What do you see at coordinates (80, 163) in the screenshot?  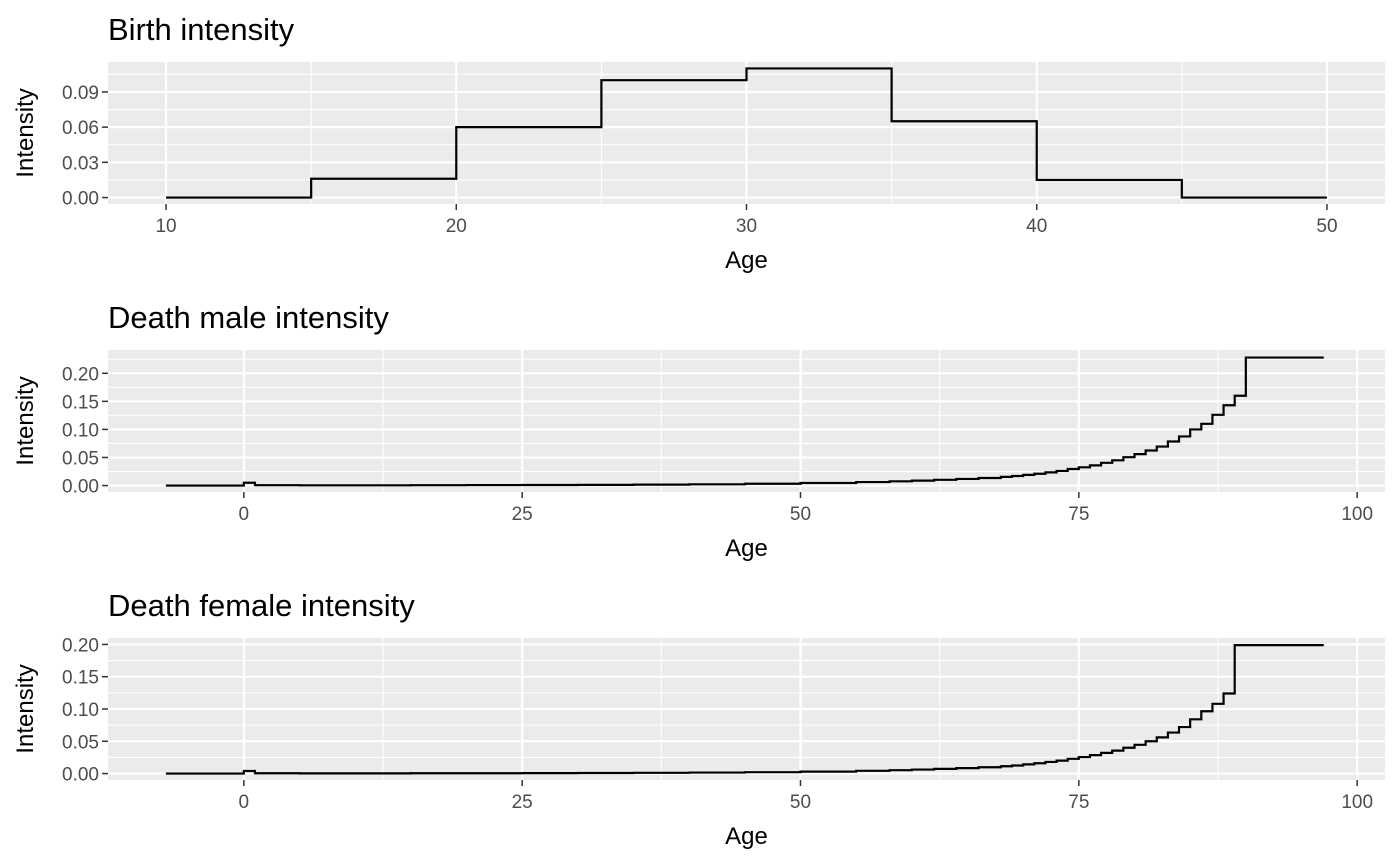 I see `y-tick-label: 0.03` at bounding box center [80, 163].